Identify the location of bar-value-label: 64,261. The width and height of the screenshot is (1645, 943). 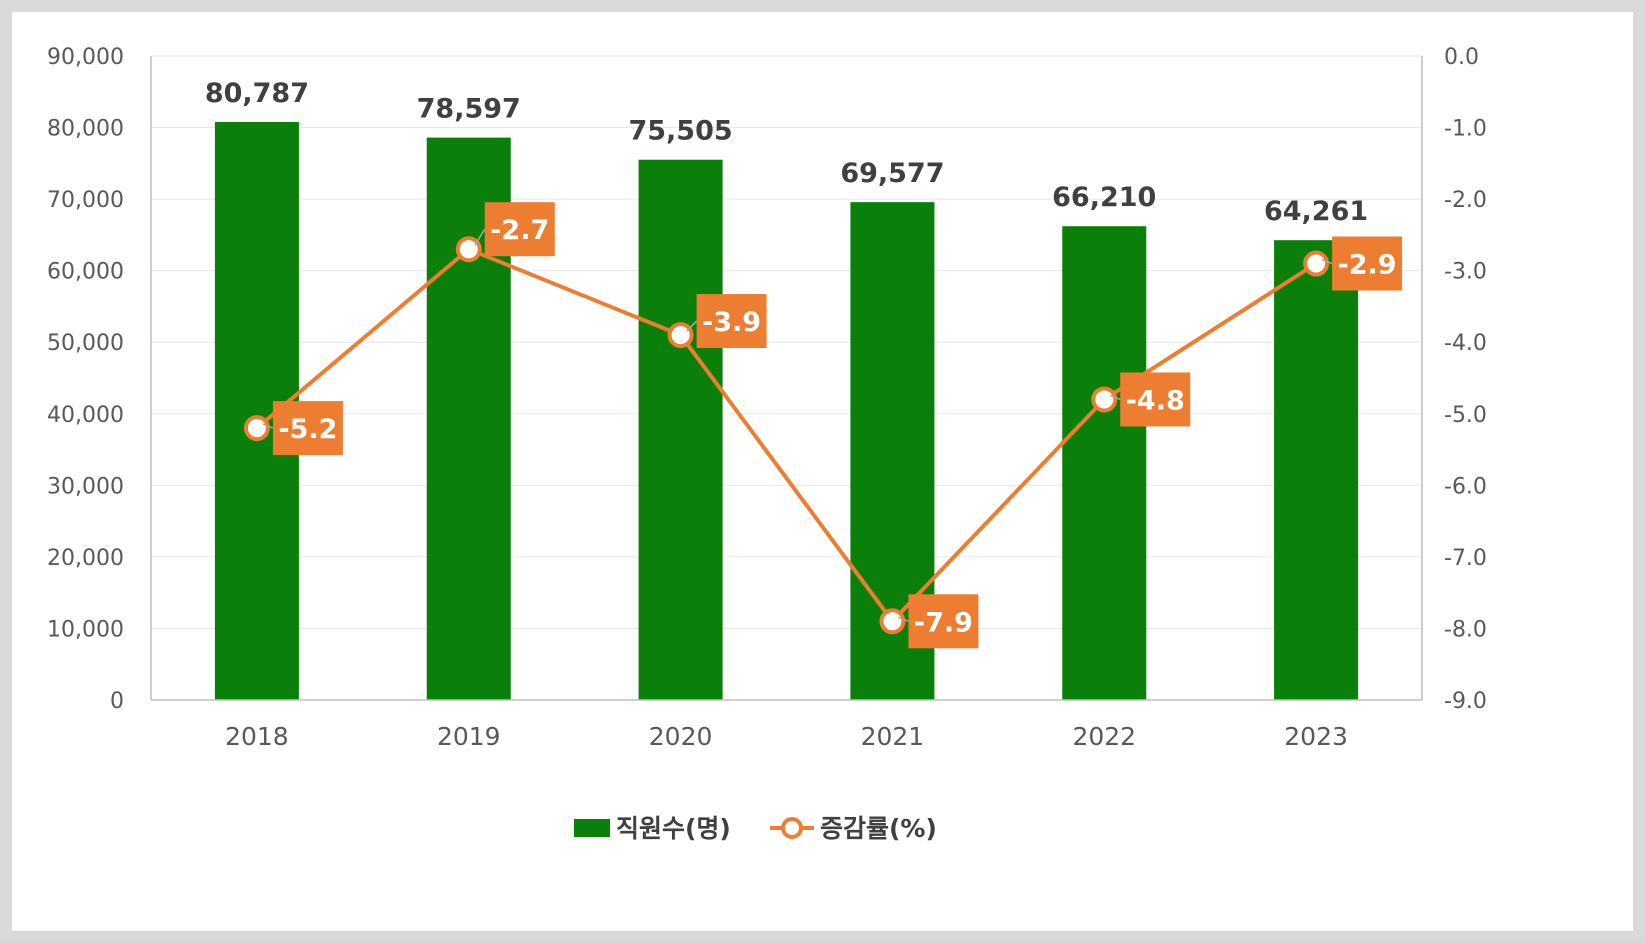
(1316, 211).